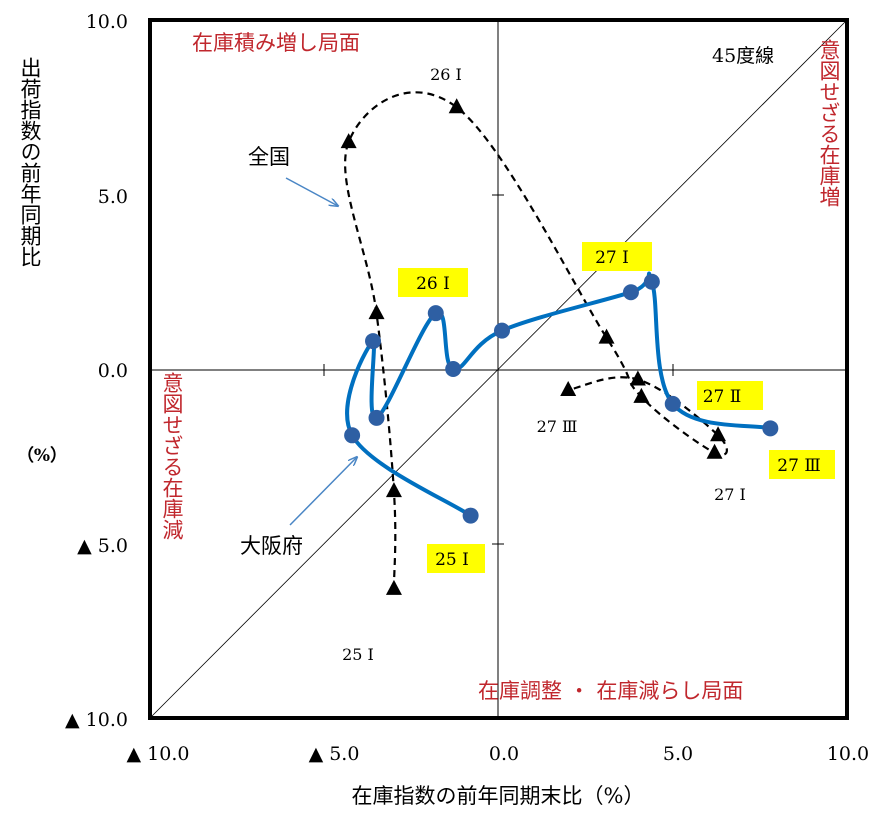 Image resolution: width=875 pixels, height=815 pixels. I want to click on point-label-national-25I: 25 Ⅰ, so click(358, 654).